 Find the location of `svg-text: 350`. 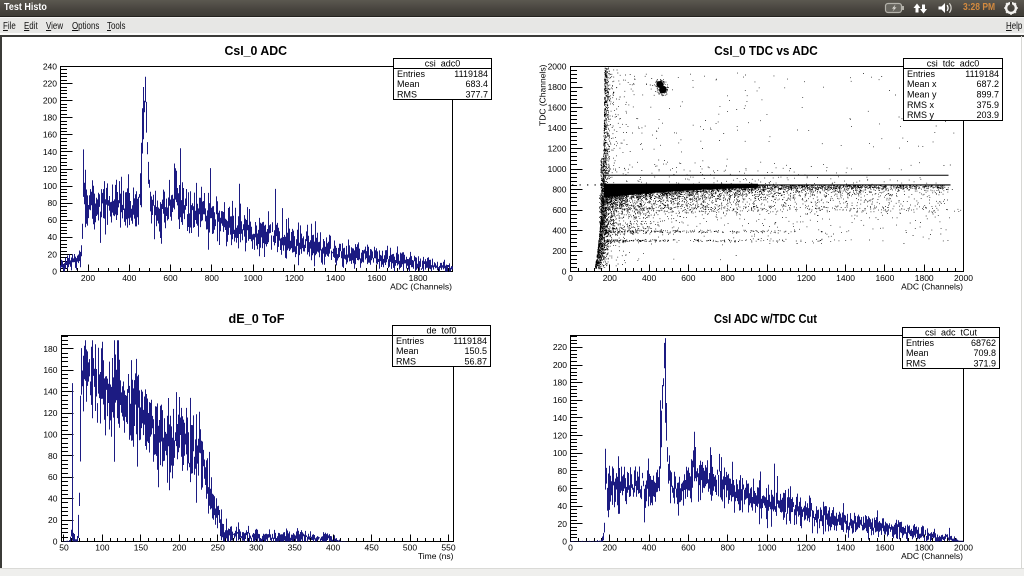

svg-text: 350 is located at coordinates (295, 547).